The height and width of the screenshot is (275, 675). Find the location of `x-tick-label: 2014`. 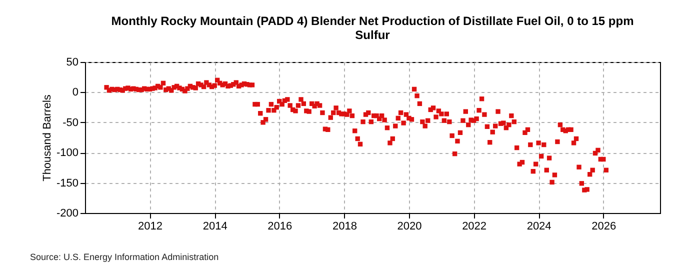

x-tick-label: 2014 is located at coordinates (215, 226).